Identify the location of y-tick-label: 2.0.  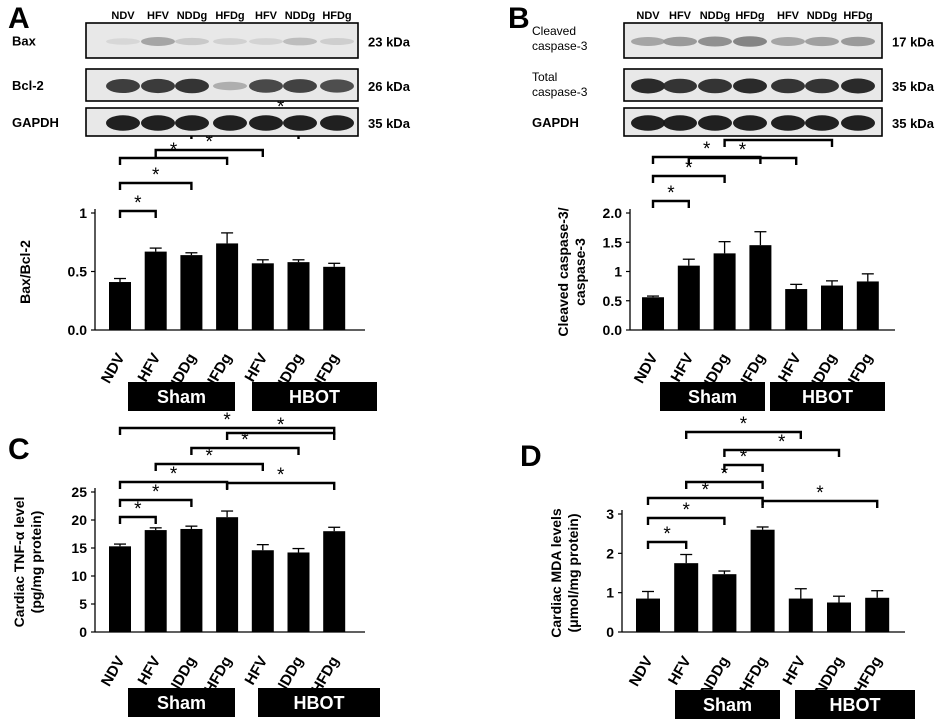
(613, 213).